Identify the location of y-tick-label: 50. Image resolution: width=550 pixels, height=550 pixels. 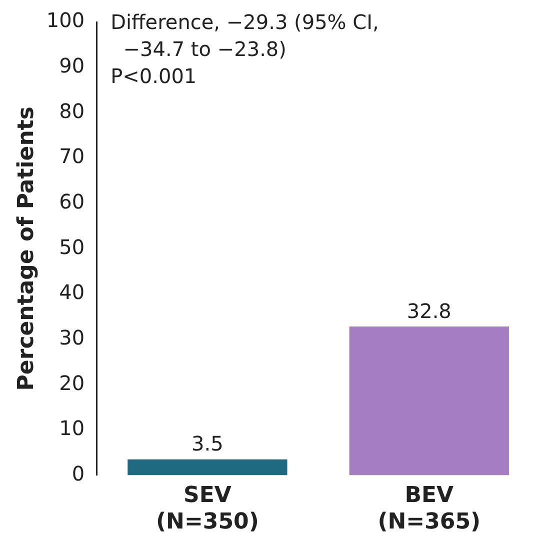
(72, 246).